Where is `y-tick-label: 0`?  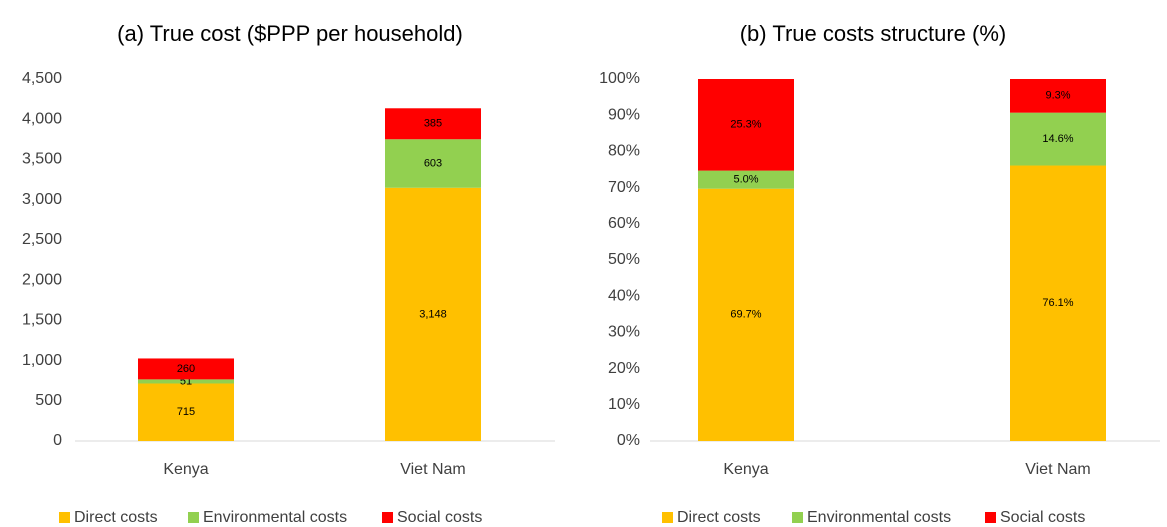
y-tick-label: 0 is located at coordinates (57, 440).